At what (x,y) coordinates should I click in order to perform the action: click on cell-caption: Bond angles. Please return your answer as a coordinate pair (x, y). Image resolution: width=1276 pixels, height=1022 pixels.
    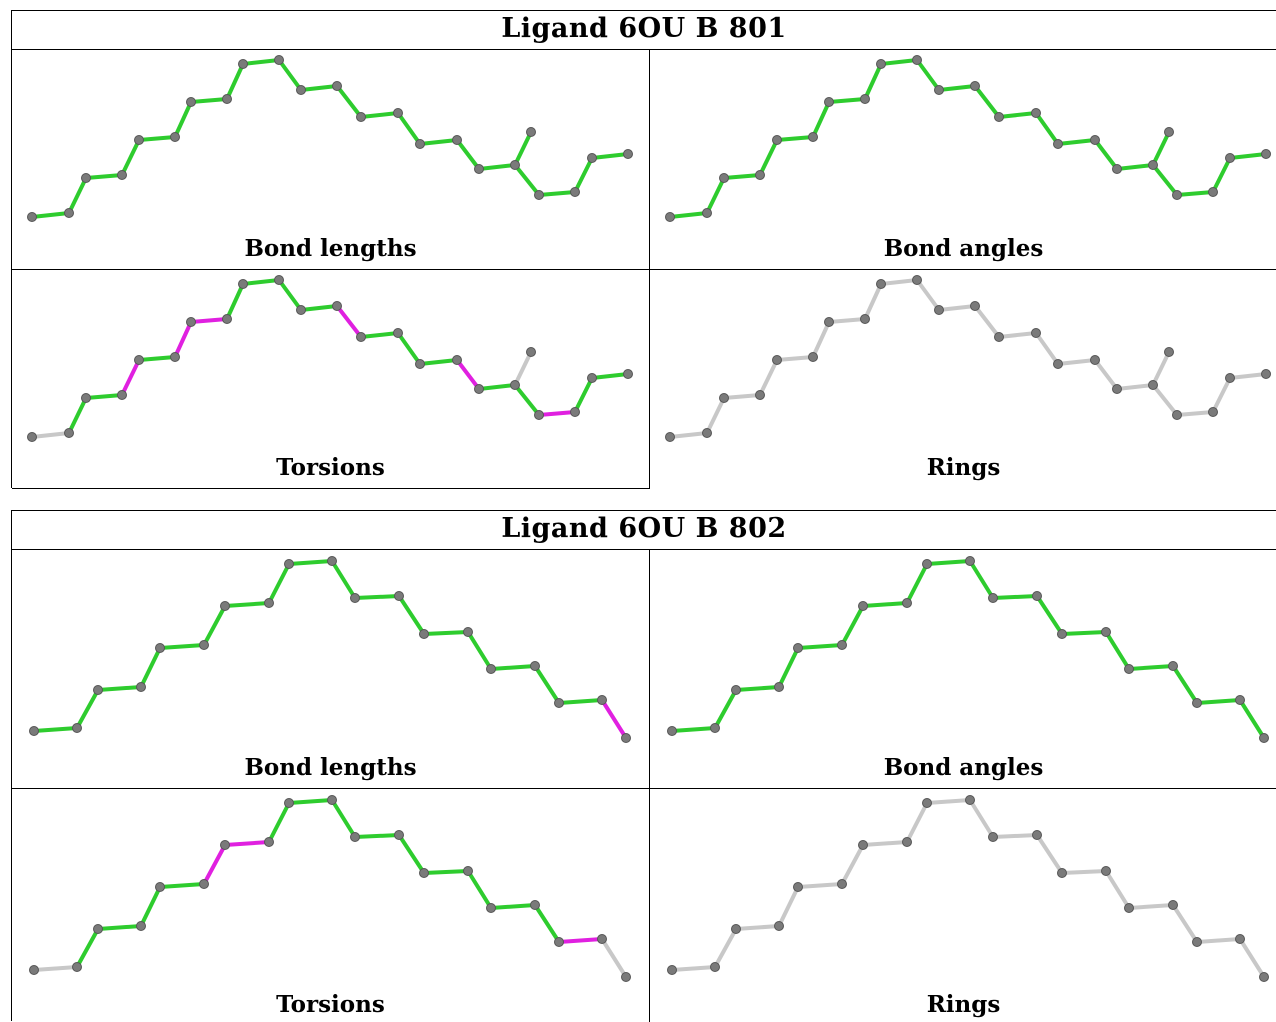
    Looking at the image, I should click on (963, 248).